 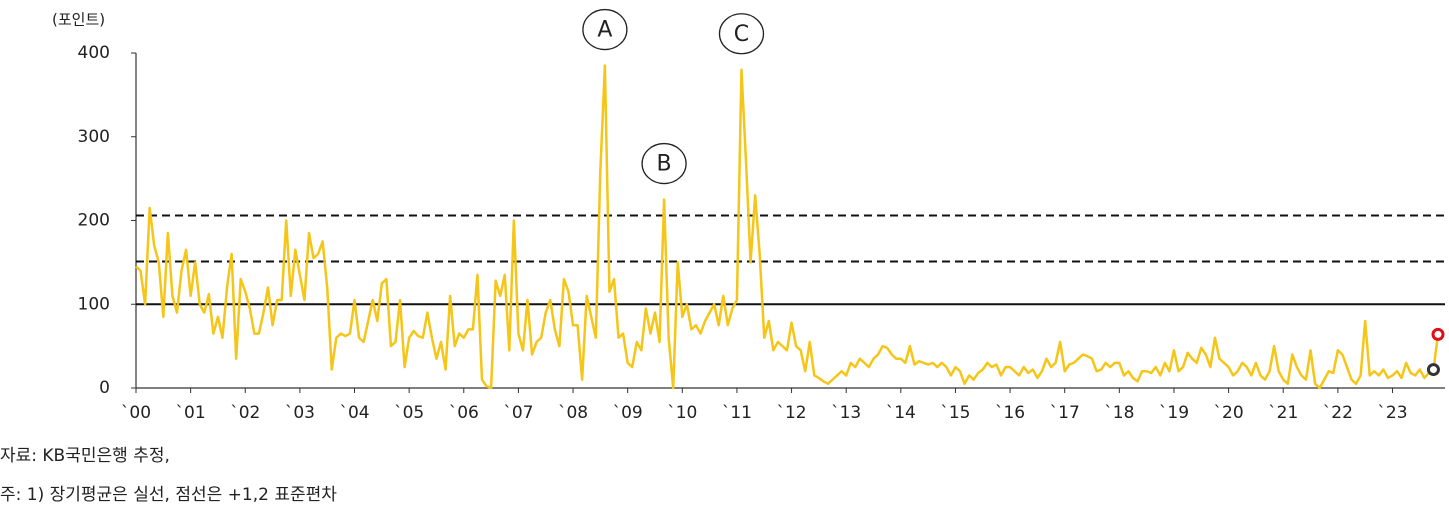 I want to click on x-tick-label: `22, so click(x=1338, y=413).